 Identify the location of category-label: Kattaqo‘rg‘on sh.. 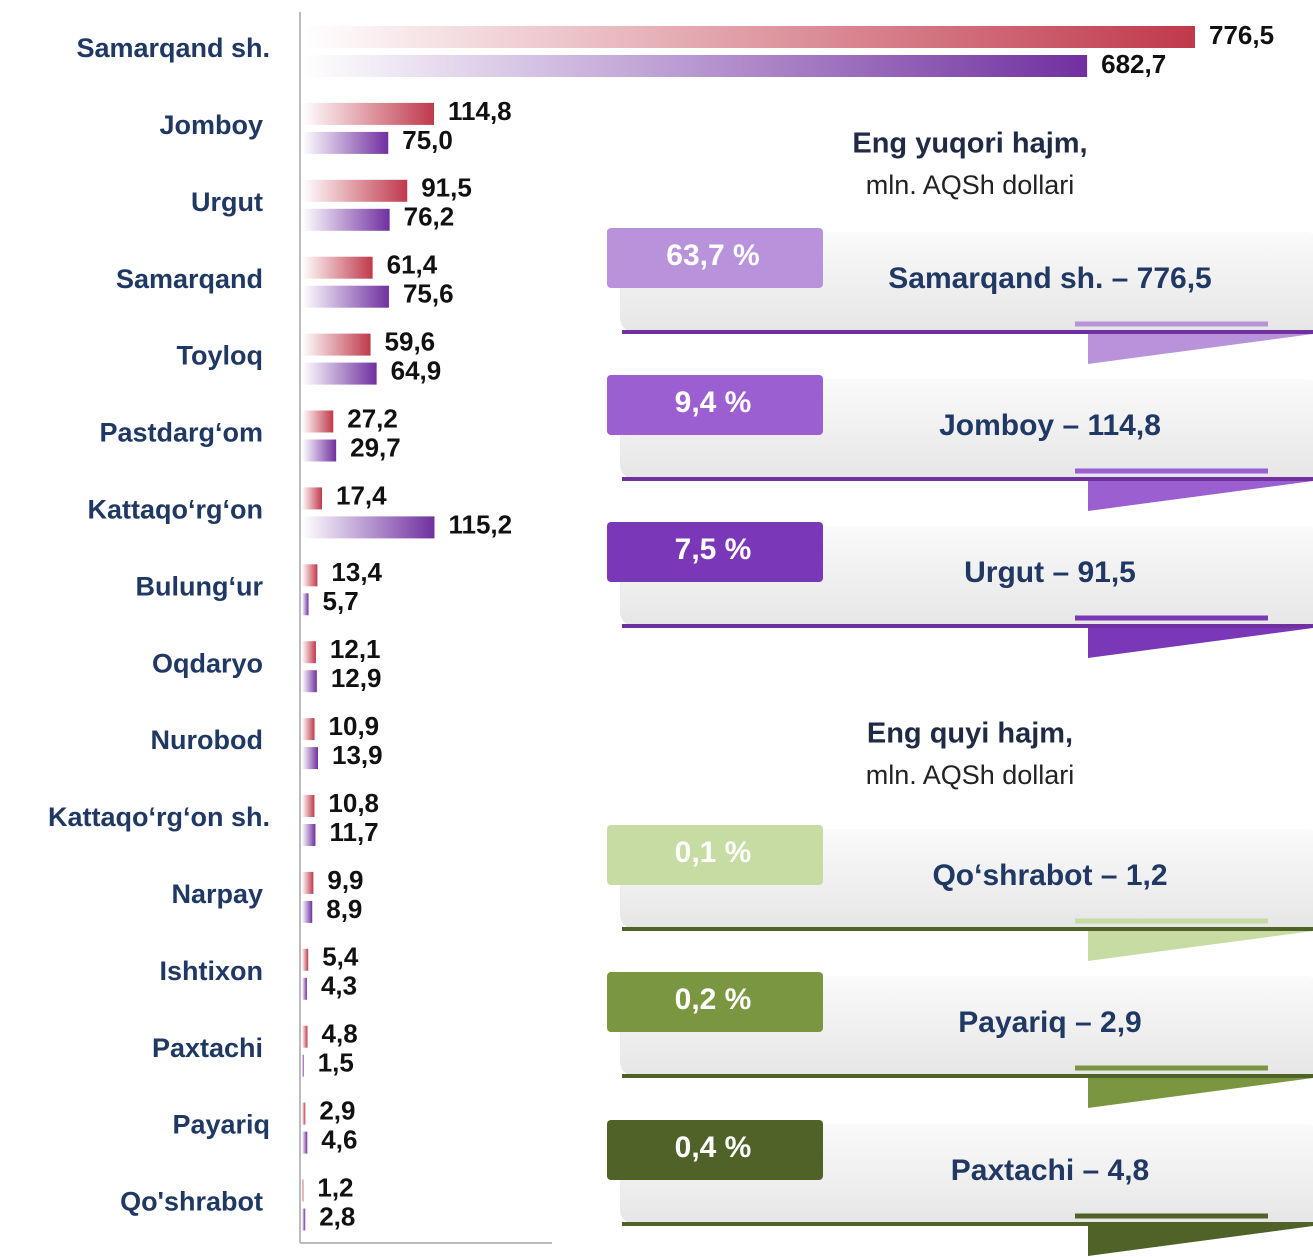
(159, 817).